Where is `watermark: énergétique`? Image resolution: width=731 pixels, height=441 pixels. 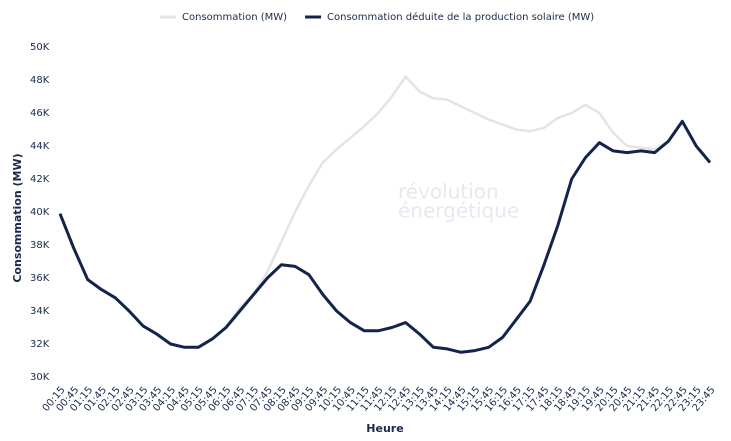 watermark: énergétique is located at coordinates (458, 211).